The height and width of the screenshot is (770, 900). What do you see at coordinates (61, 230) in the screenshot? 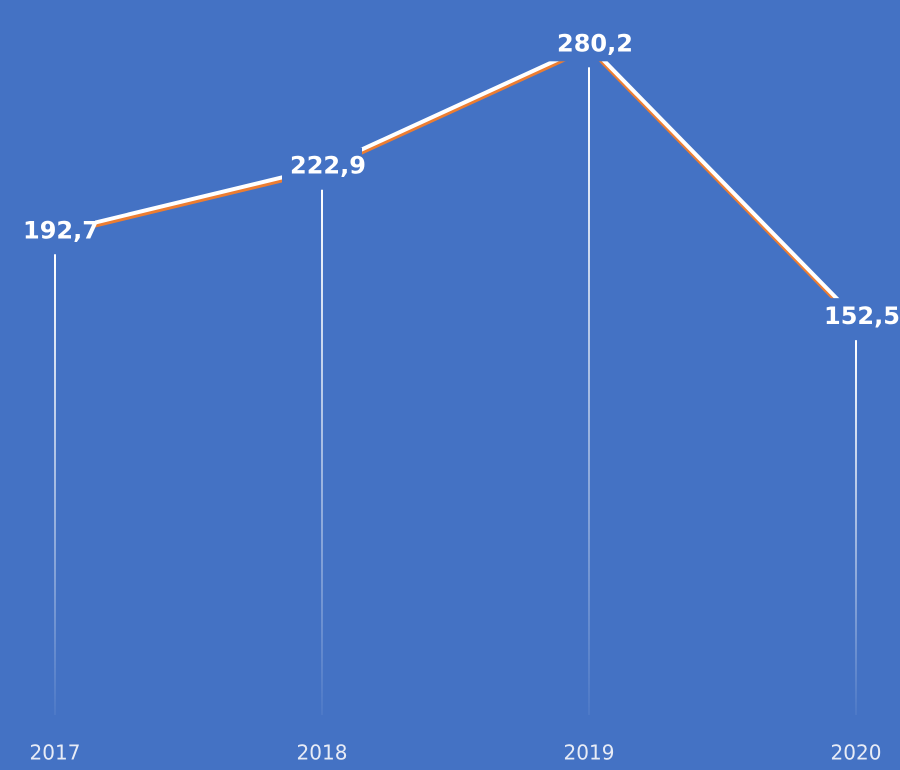
I see `data-label: 192,7` at bounding box center [61, 230].